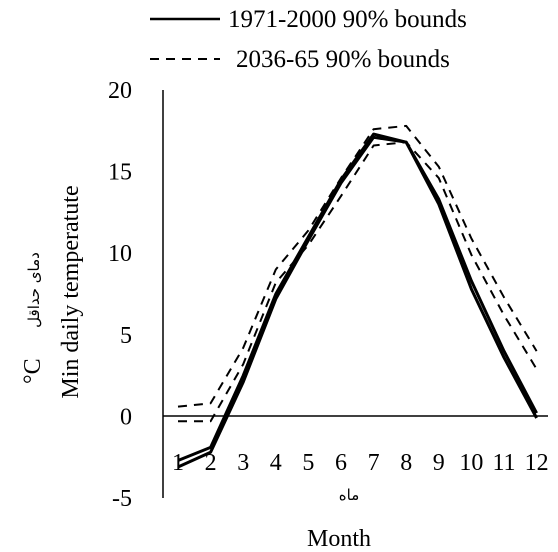  I want to click on x-tick-label: 9, so click(439, 463).